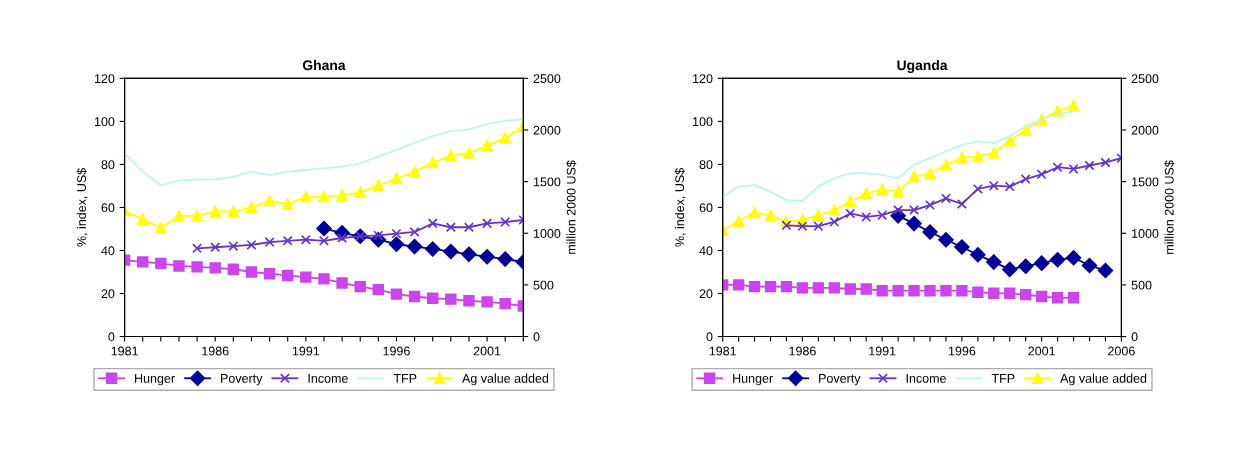 The width and height of the screenshot is (1246, 461). I want to click on x-tick-label: 2006, so click(1121, 351).